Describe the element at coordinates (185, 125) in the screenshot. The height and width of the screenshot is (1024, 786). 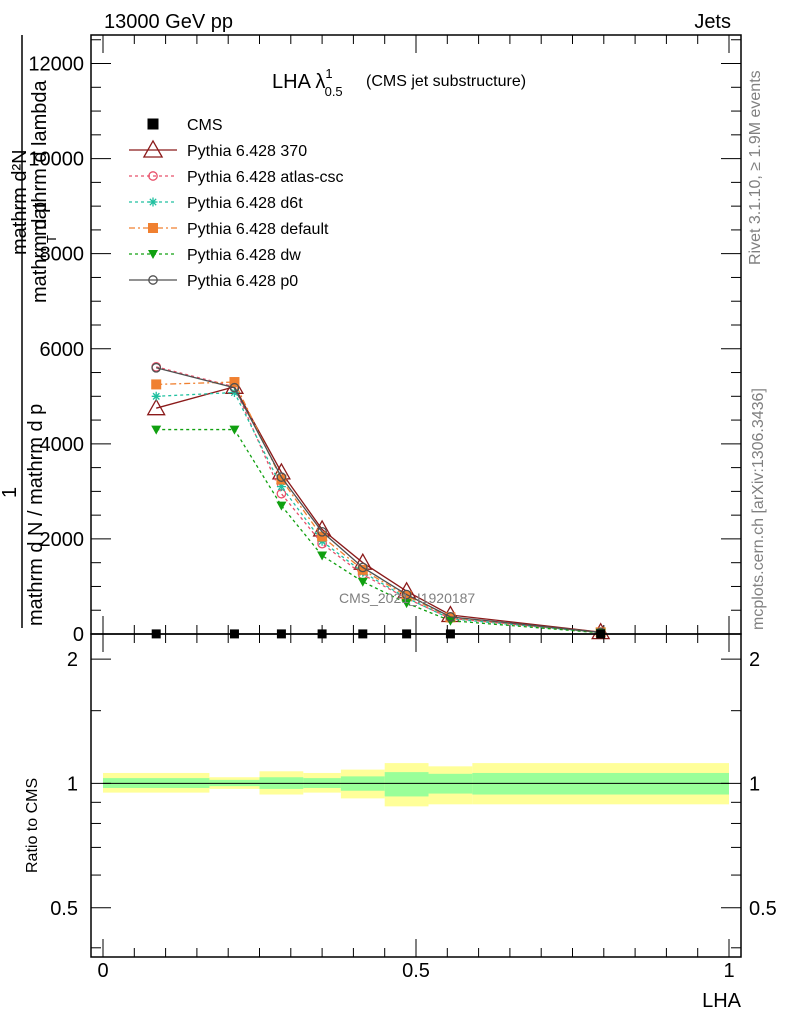
I see `legend-entry-0: CMS` at that location.